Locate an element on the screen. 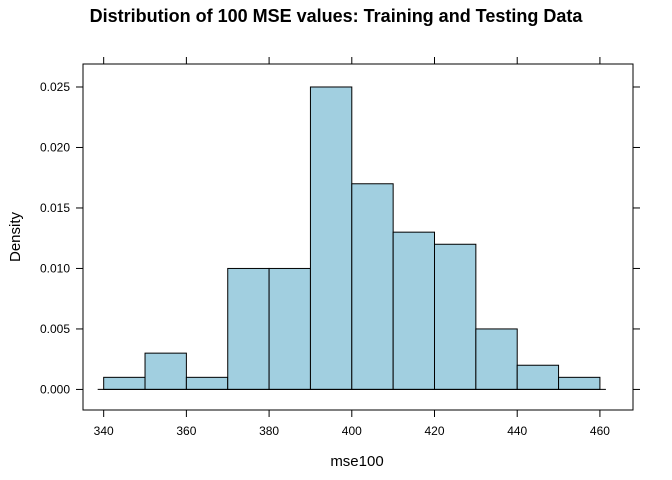 The height and width of the screenshot is (480, 672). x-tick-label: 440 is located at coordinates (517, 431).